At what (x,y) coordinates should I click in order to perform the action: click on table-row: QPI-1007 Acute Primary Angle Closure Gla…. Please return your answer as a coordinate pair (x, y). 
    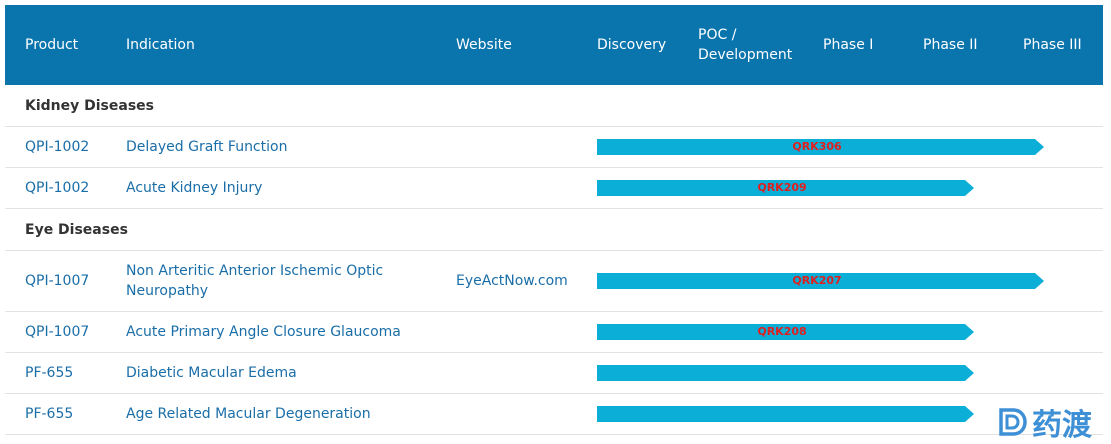
    Looking at the image, I should click on (554, 332).